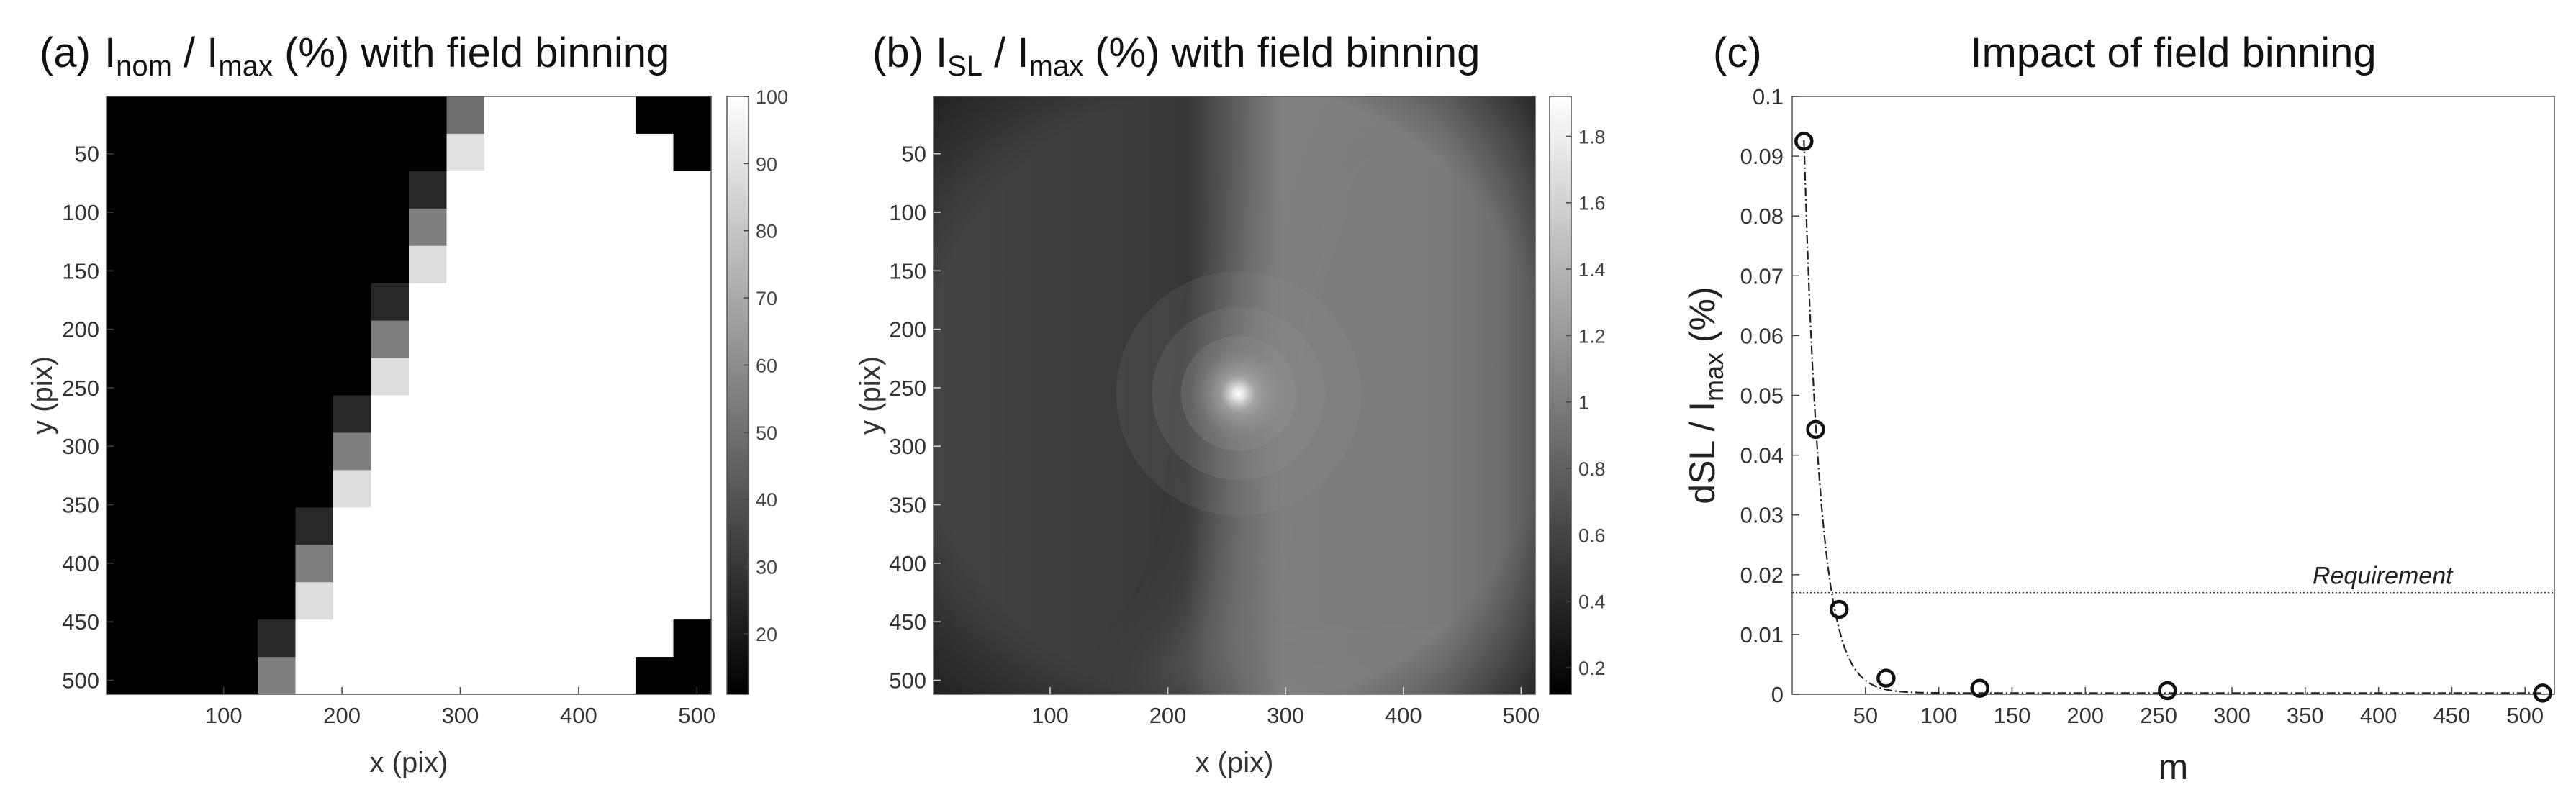 Image resolution: width=2576 pixels, height=795 pixels. What do you see at coordinates (1762, 635) in the screenshot?
I see `y-tick-label: 0.01` at bounding box center [1762, 635].